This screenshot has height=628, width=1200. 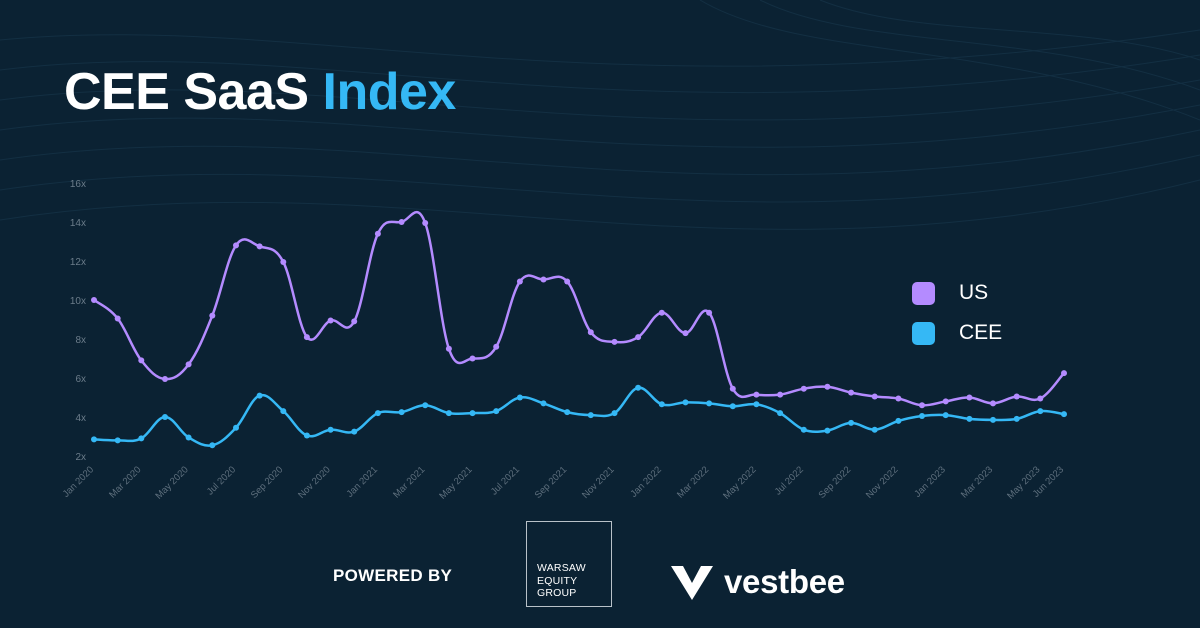 I want to click on x-tick-label: Jul 2020, so click(x=221, y=480).